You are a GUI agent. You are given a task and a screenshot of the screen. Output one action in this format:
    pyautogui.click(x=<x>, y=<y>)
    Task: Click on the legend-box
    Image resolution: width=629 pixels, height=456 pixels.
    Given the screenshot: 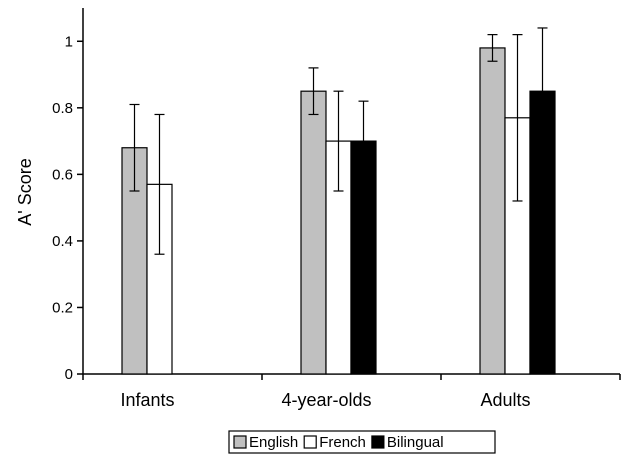 What is the action you would take?
    pyautogui.click(x=362, y=442)
    